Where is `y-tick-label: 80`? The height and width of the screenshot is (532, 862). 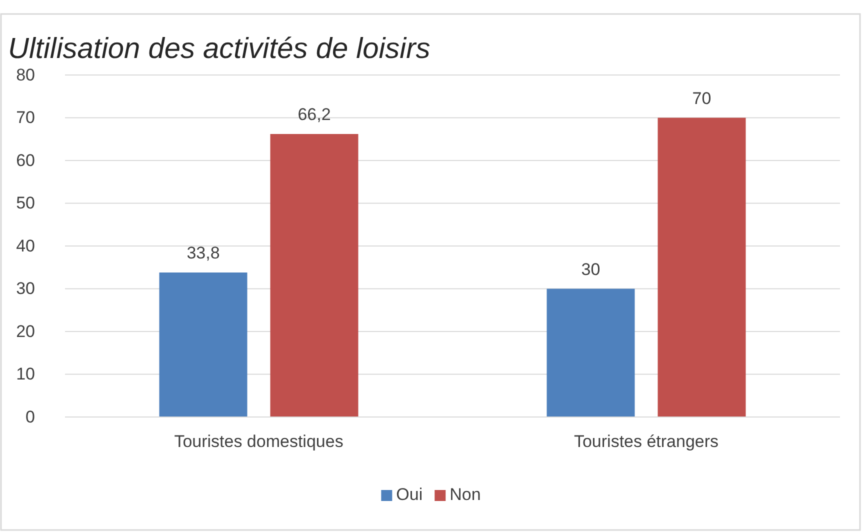
y-tick-label: 80 is located at coordinates (25, 74).